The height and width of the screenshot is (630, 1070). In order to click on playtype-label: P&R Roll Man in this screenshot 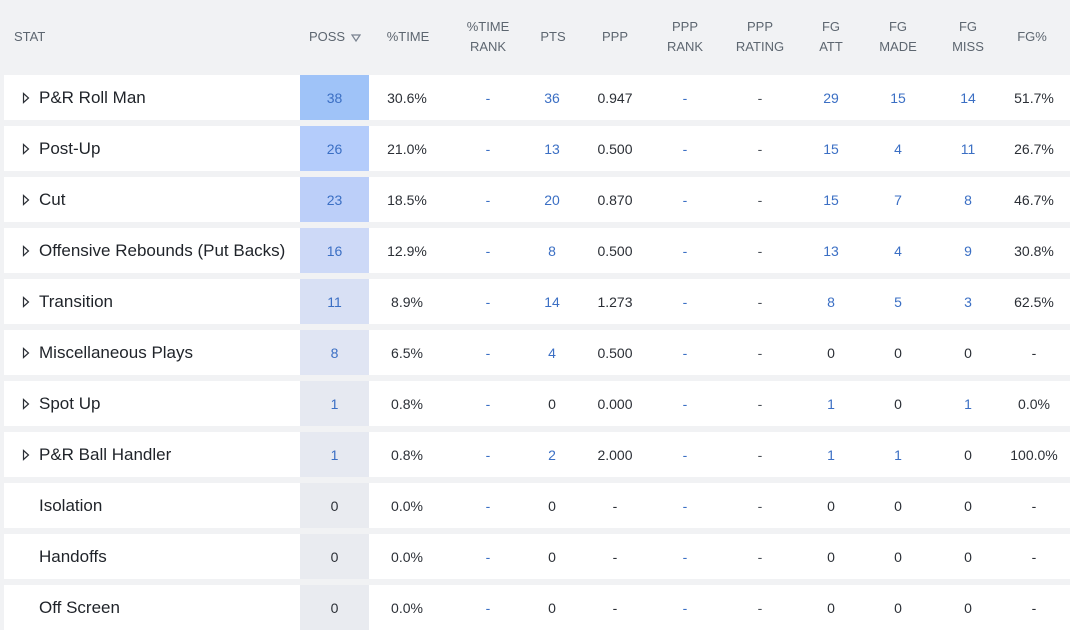, I will do `click(92, 97)`.